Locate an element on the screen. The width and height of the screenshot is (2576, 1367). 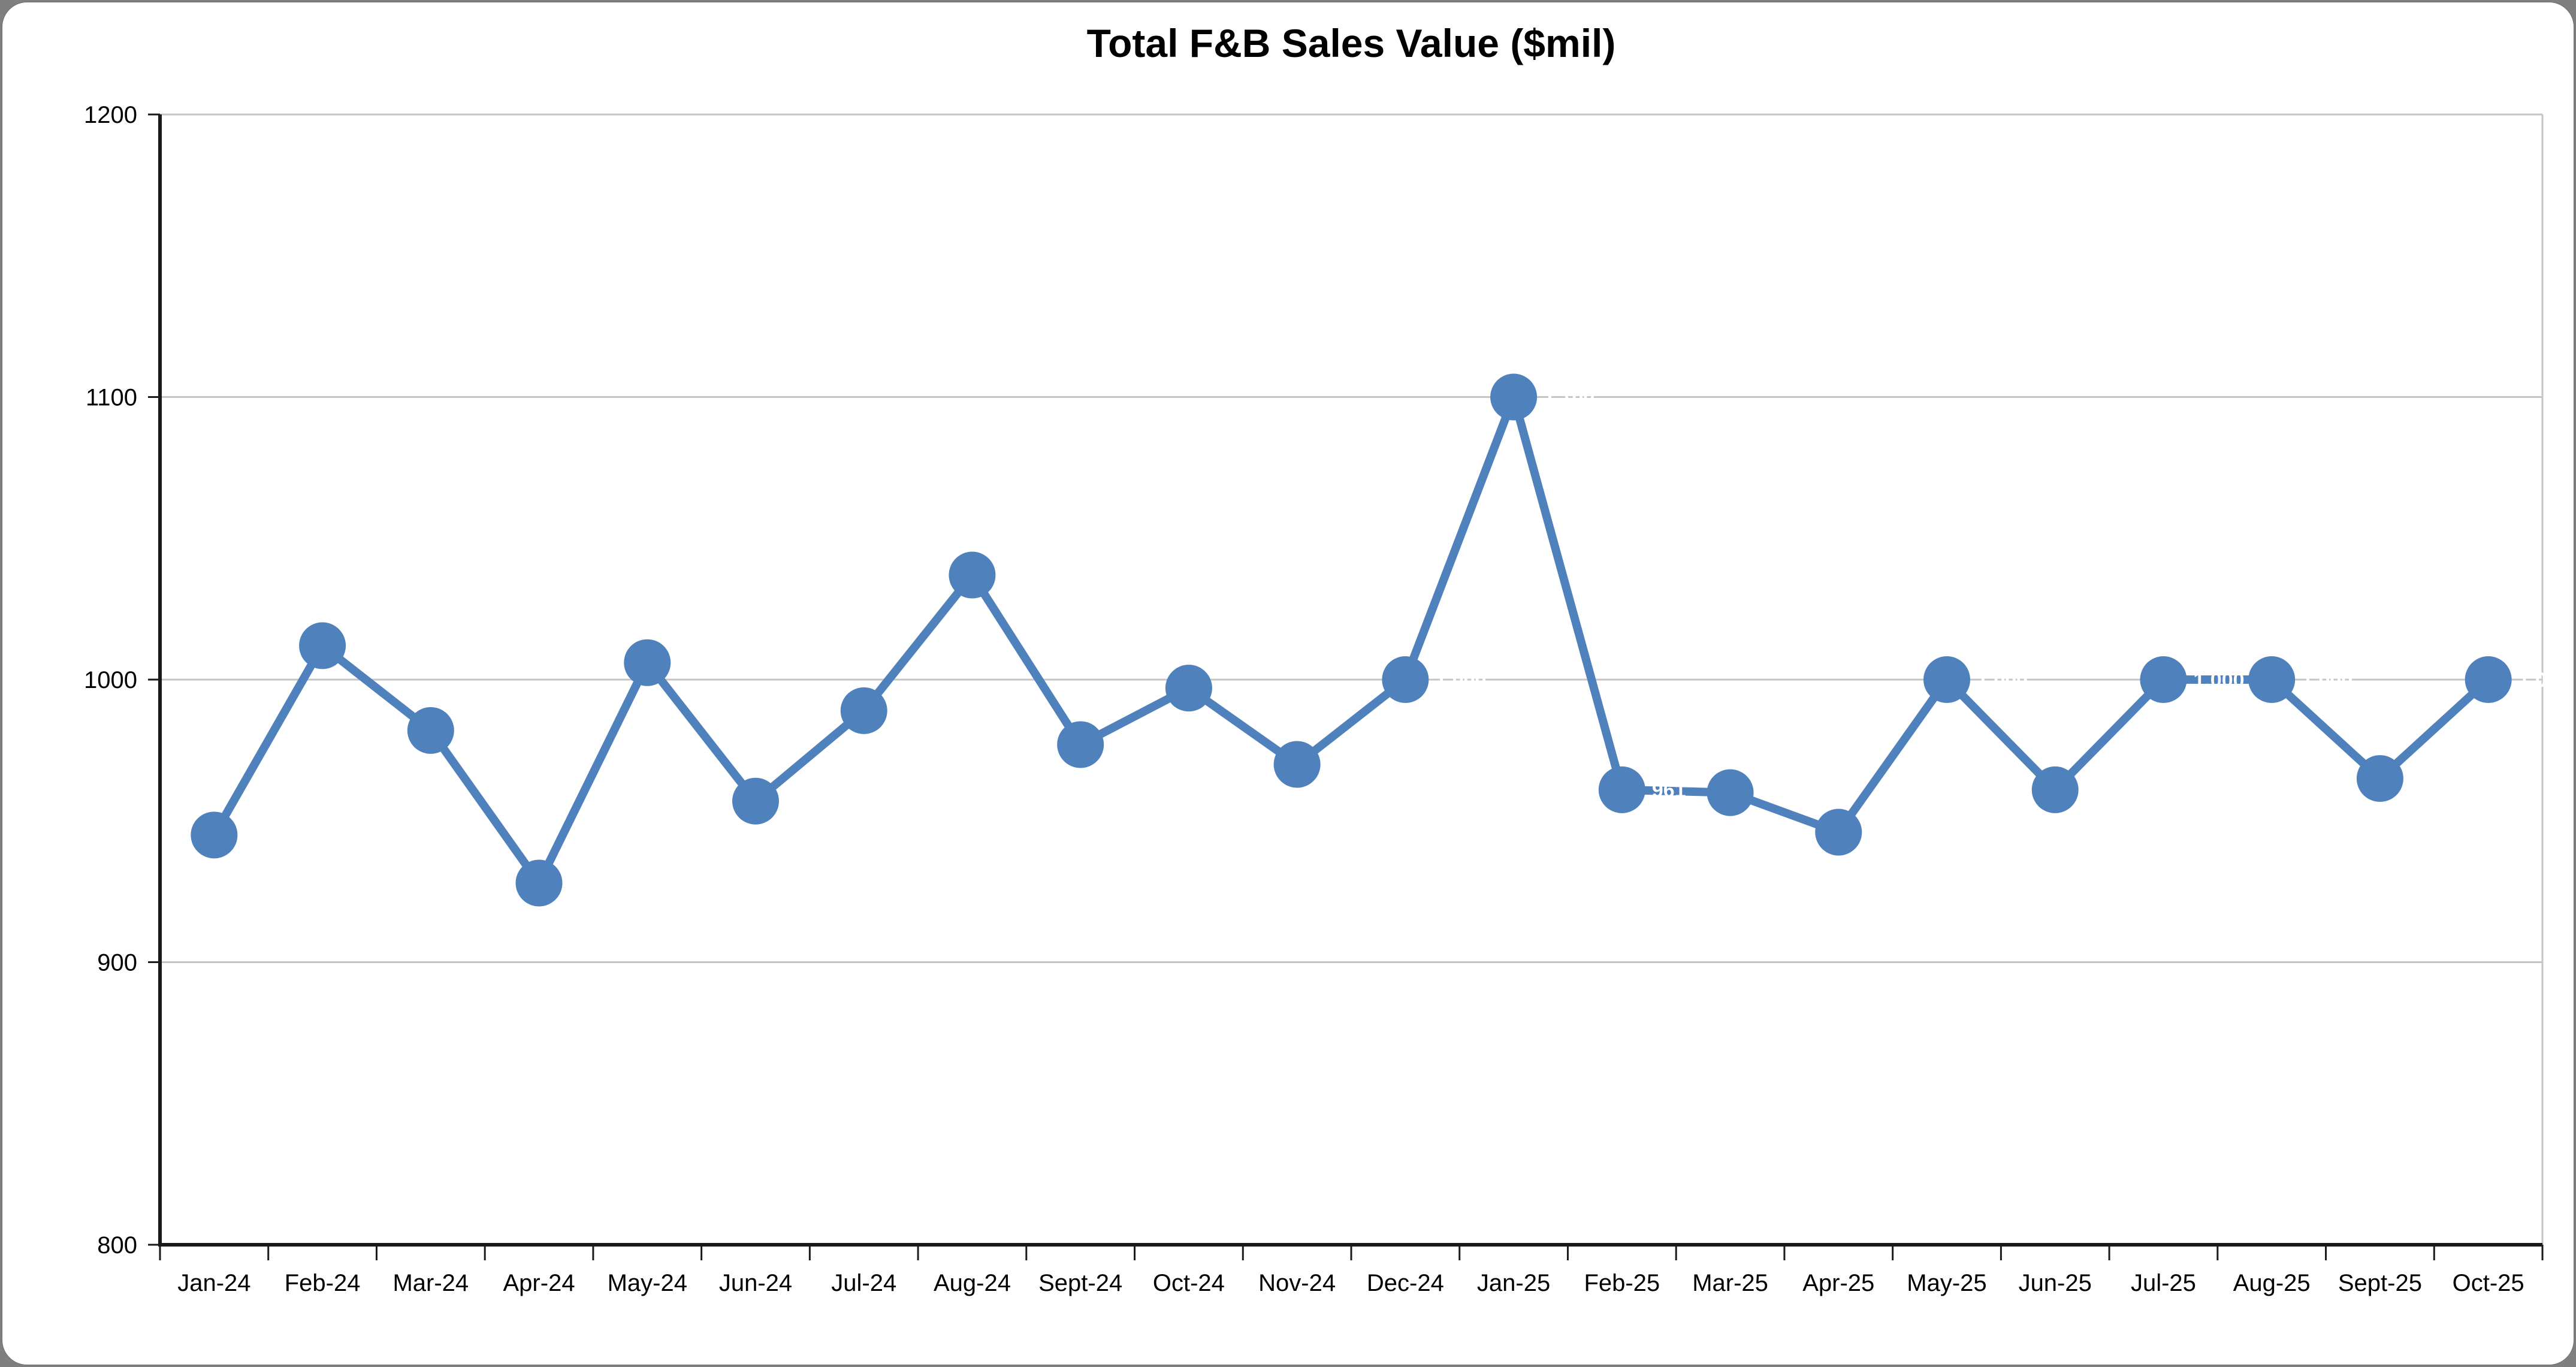
x-axis-category-label: Feb-24 is located at coordinates (323, 1283).